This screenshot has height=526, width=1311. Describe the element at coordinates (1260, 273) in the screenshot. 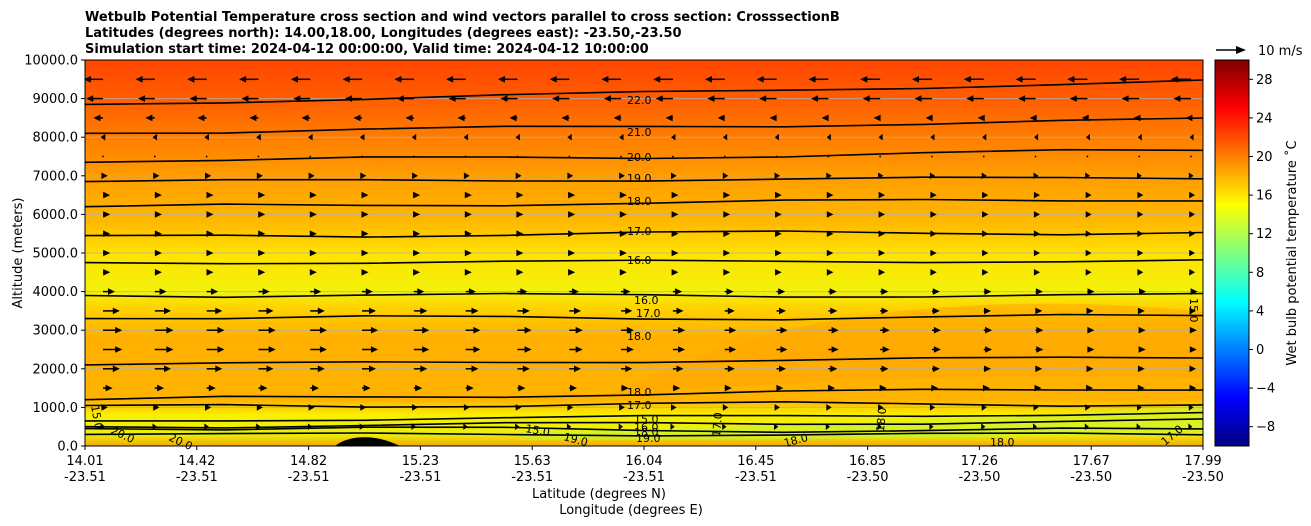

I see `colorbar-tick-label: 8` at that location.